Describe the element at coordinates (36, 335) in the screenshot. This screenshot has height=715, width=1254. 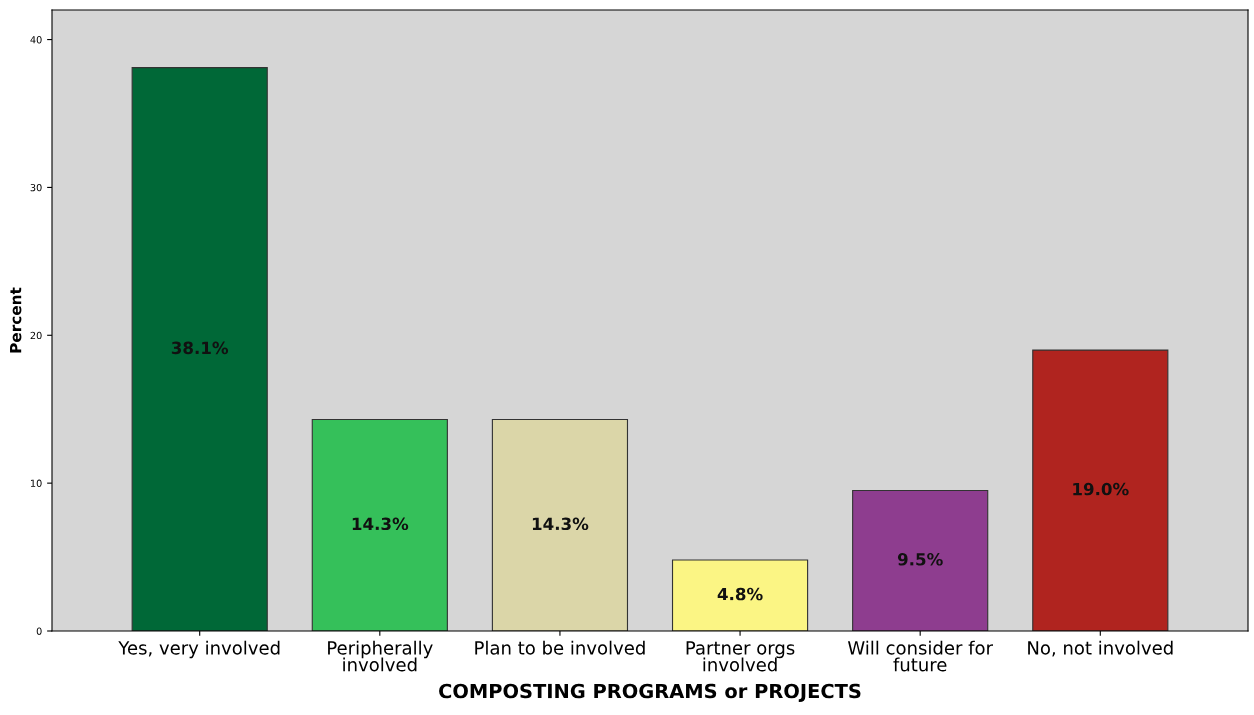
I see `y-tick-label: 20` at that location.